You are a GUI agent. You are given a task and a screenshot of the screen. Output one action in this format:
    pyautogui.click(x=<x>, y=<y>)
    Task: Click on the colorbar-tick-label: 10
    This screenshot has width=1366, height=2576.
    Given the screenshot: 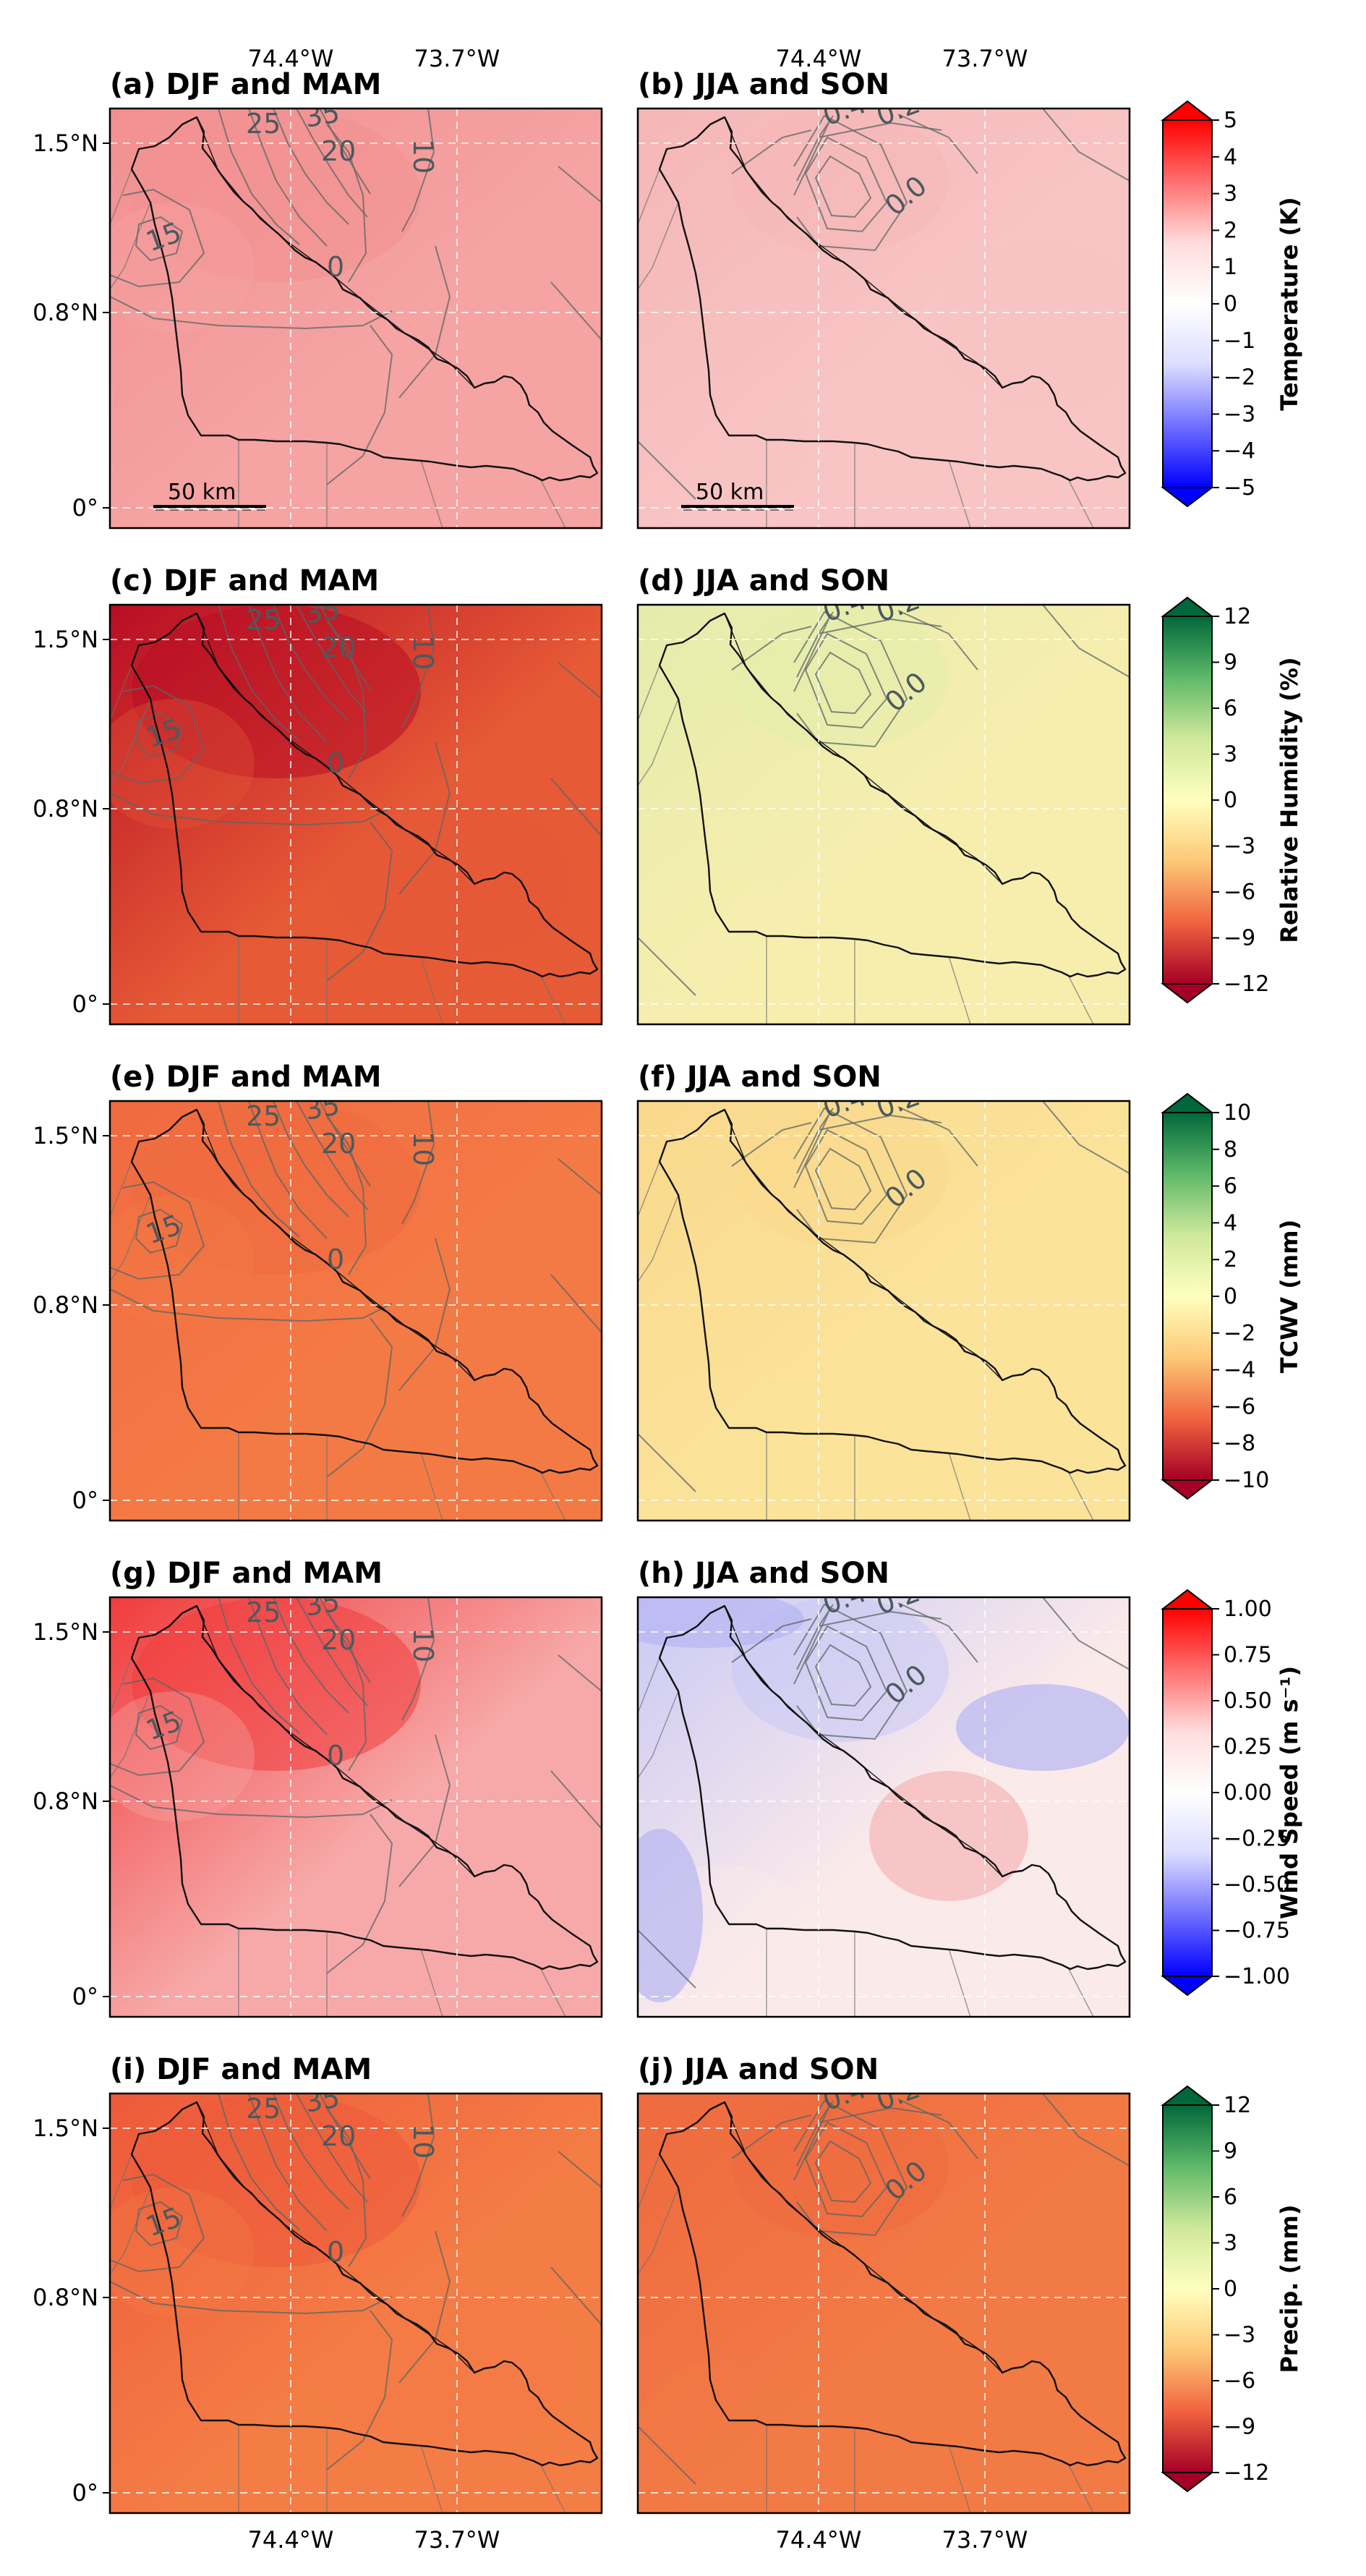 What is the action you would take?
    pyautogui.click(x=1237, y=1113)
    